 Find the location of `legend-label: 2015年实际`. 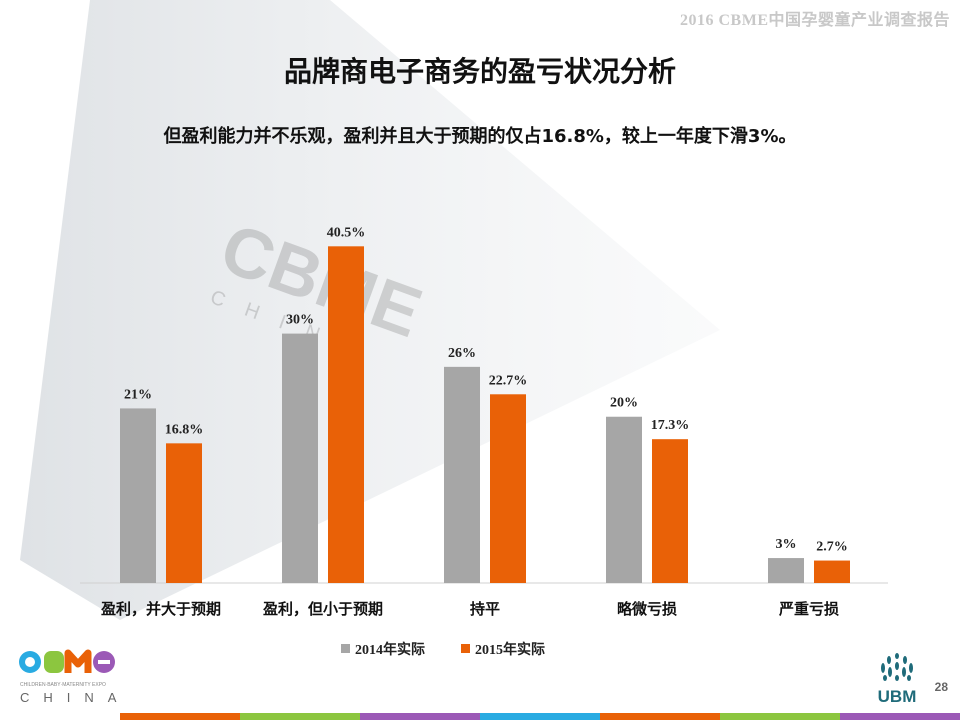

legend-label: 2015年实际 is located at coordinates (510, 649).